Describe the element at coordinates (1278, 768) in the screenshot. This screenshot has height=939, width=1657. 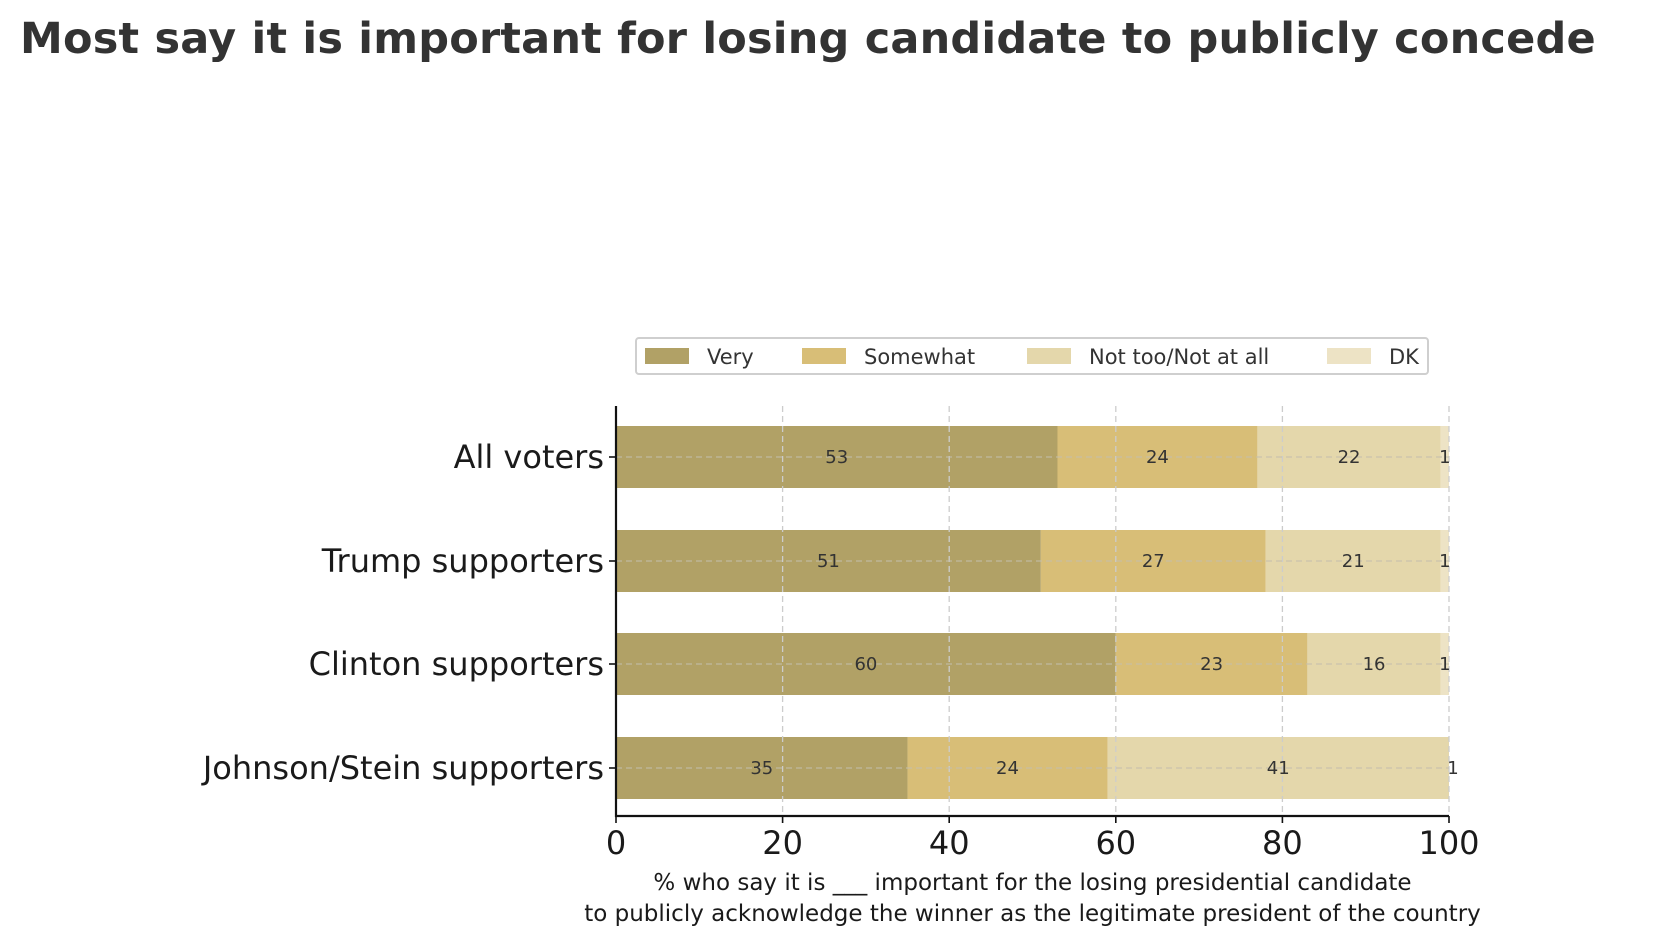
I see `value-label-johnson-stein-supporters-not-too-not-at-all: 41` at that location.